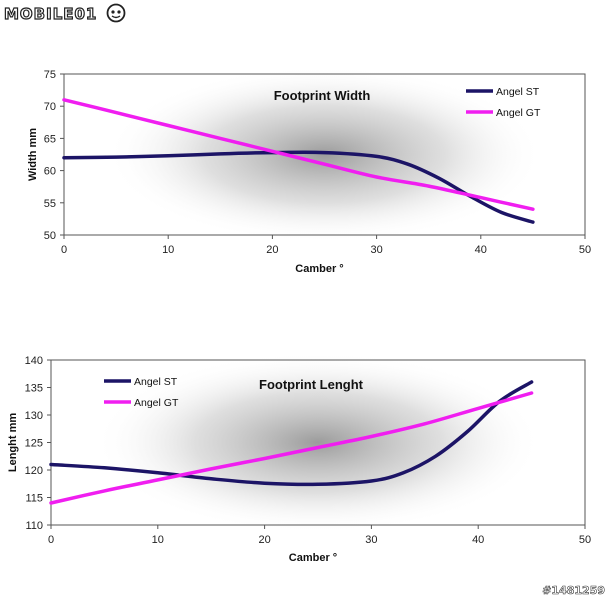 The height and width of the screenshot is (601, 613). What do you see at coordinates (34, 526) in the screenshot?
I see `y-tick-label: 110` at bounding box center [34, 526].